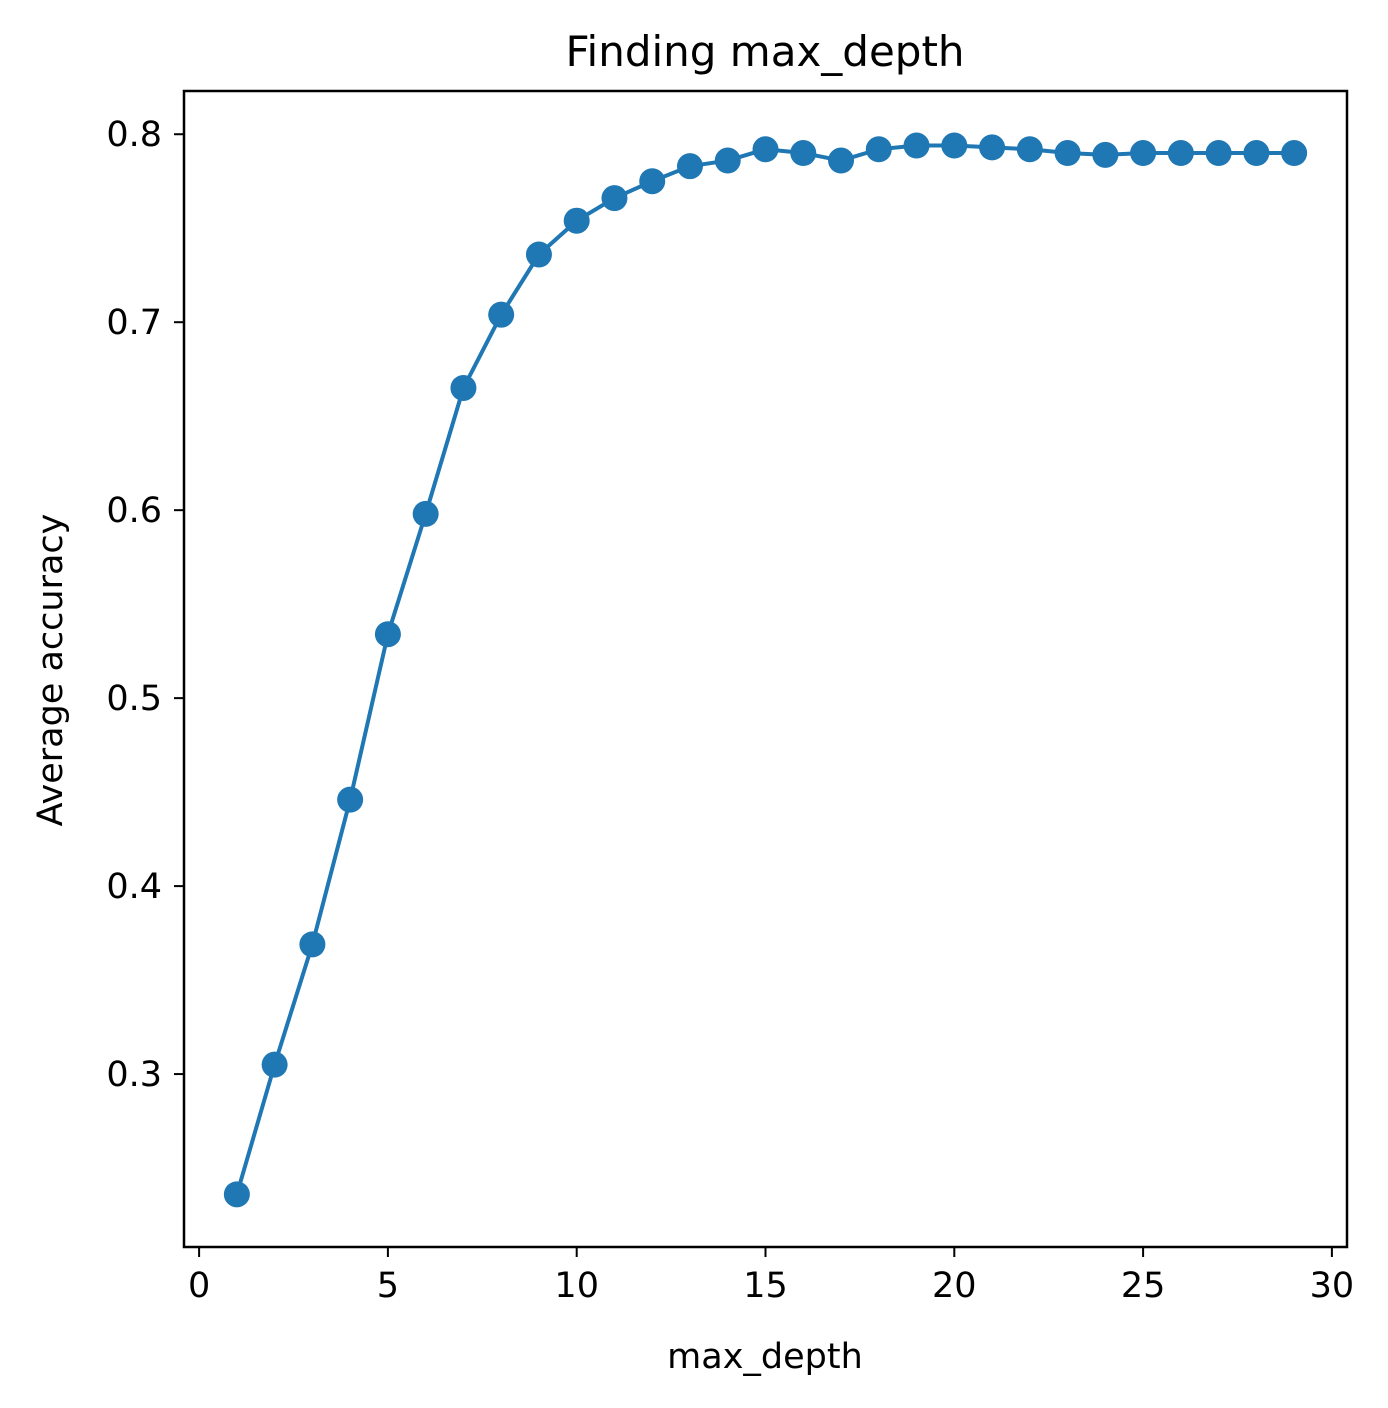  What do you see at coordinates (51, 670) in the screenshot?
I see `y-axis-label: Average accuracy` at bounding box center [51, 670].